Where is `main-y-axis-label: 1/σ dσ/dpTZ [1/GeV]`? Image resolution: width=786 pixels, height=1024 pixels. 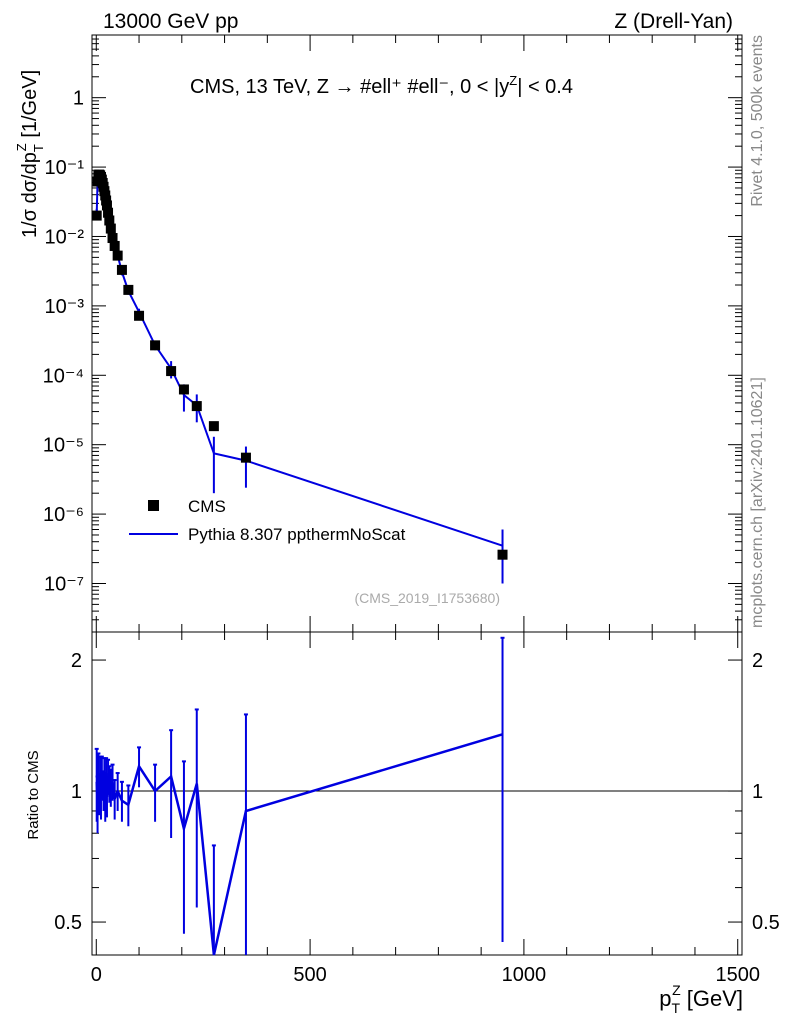 main-y-axis-label: 1/σ dσ/dpTZ [1/GeV] is located at coordinates (30, 154).